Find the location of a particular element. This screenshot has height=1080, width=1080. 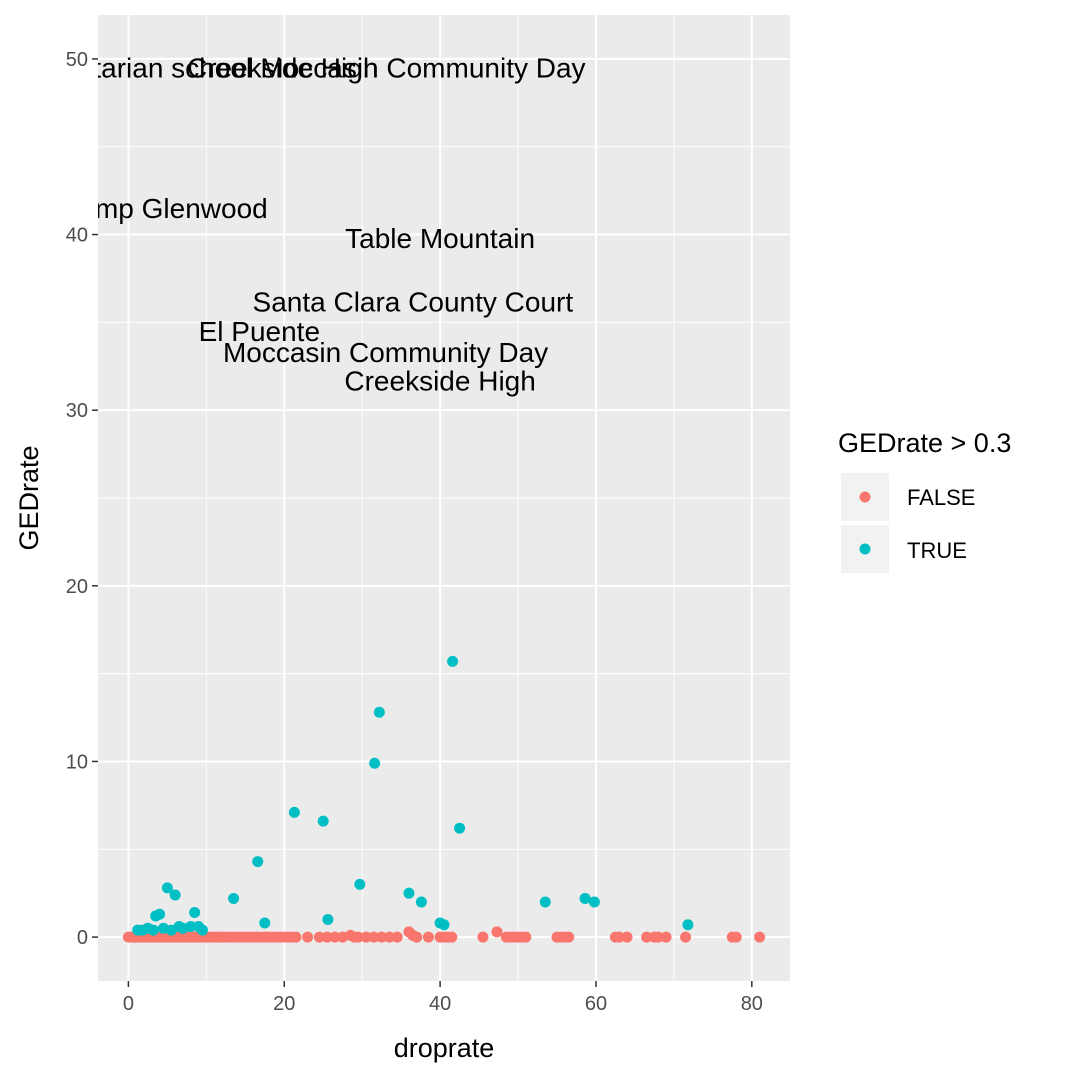

y-axis-ticks: 0 10 20 30 40 50 is located at coordinates (82, 499).